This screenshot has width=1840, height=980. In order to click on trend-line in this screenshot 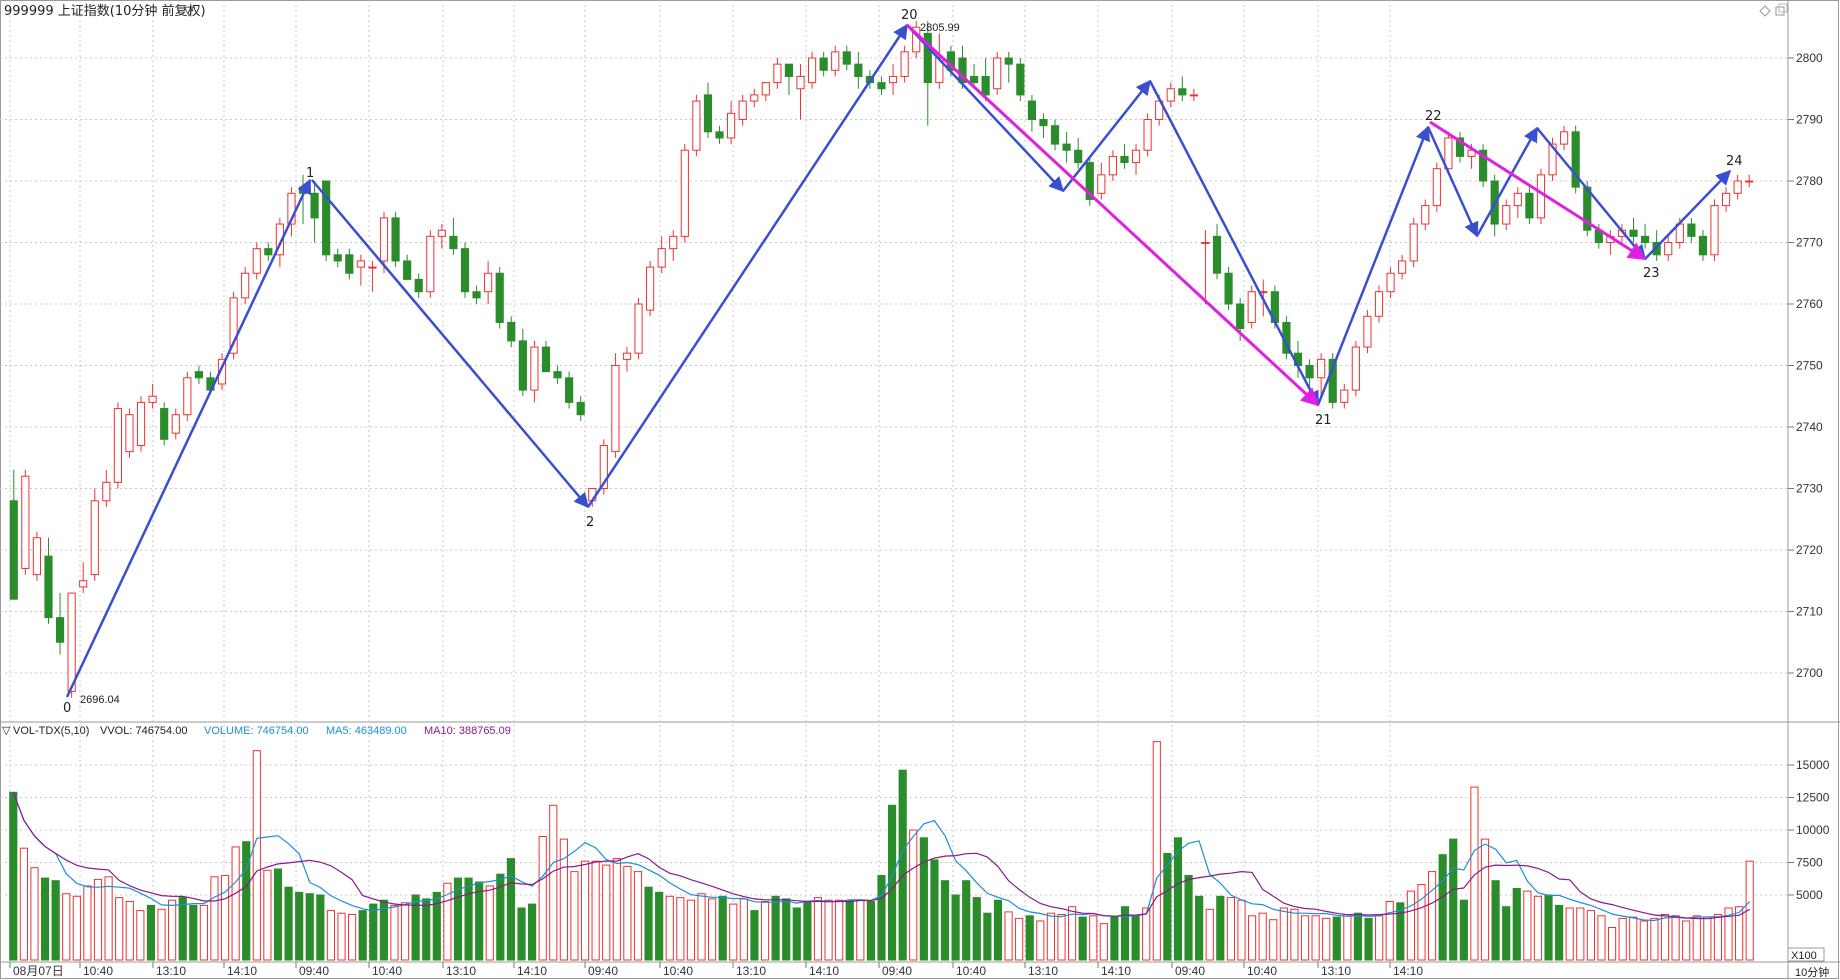, I will do `click(1538, 190)`.